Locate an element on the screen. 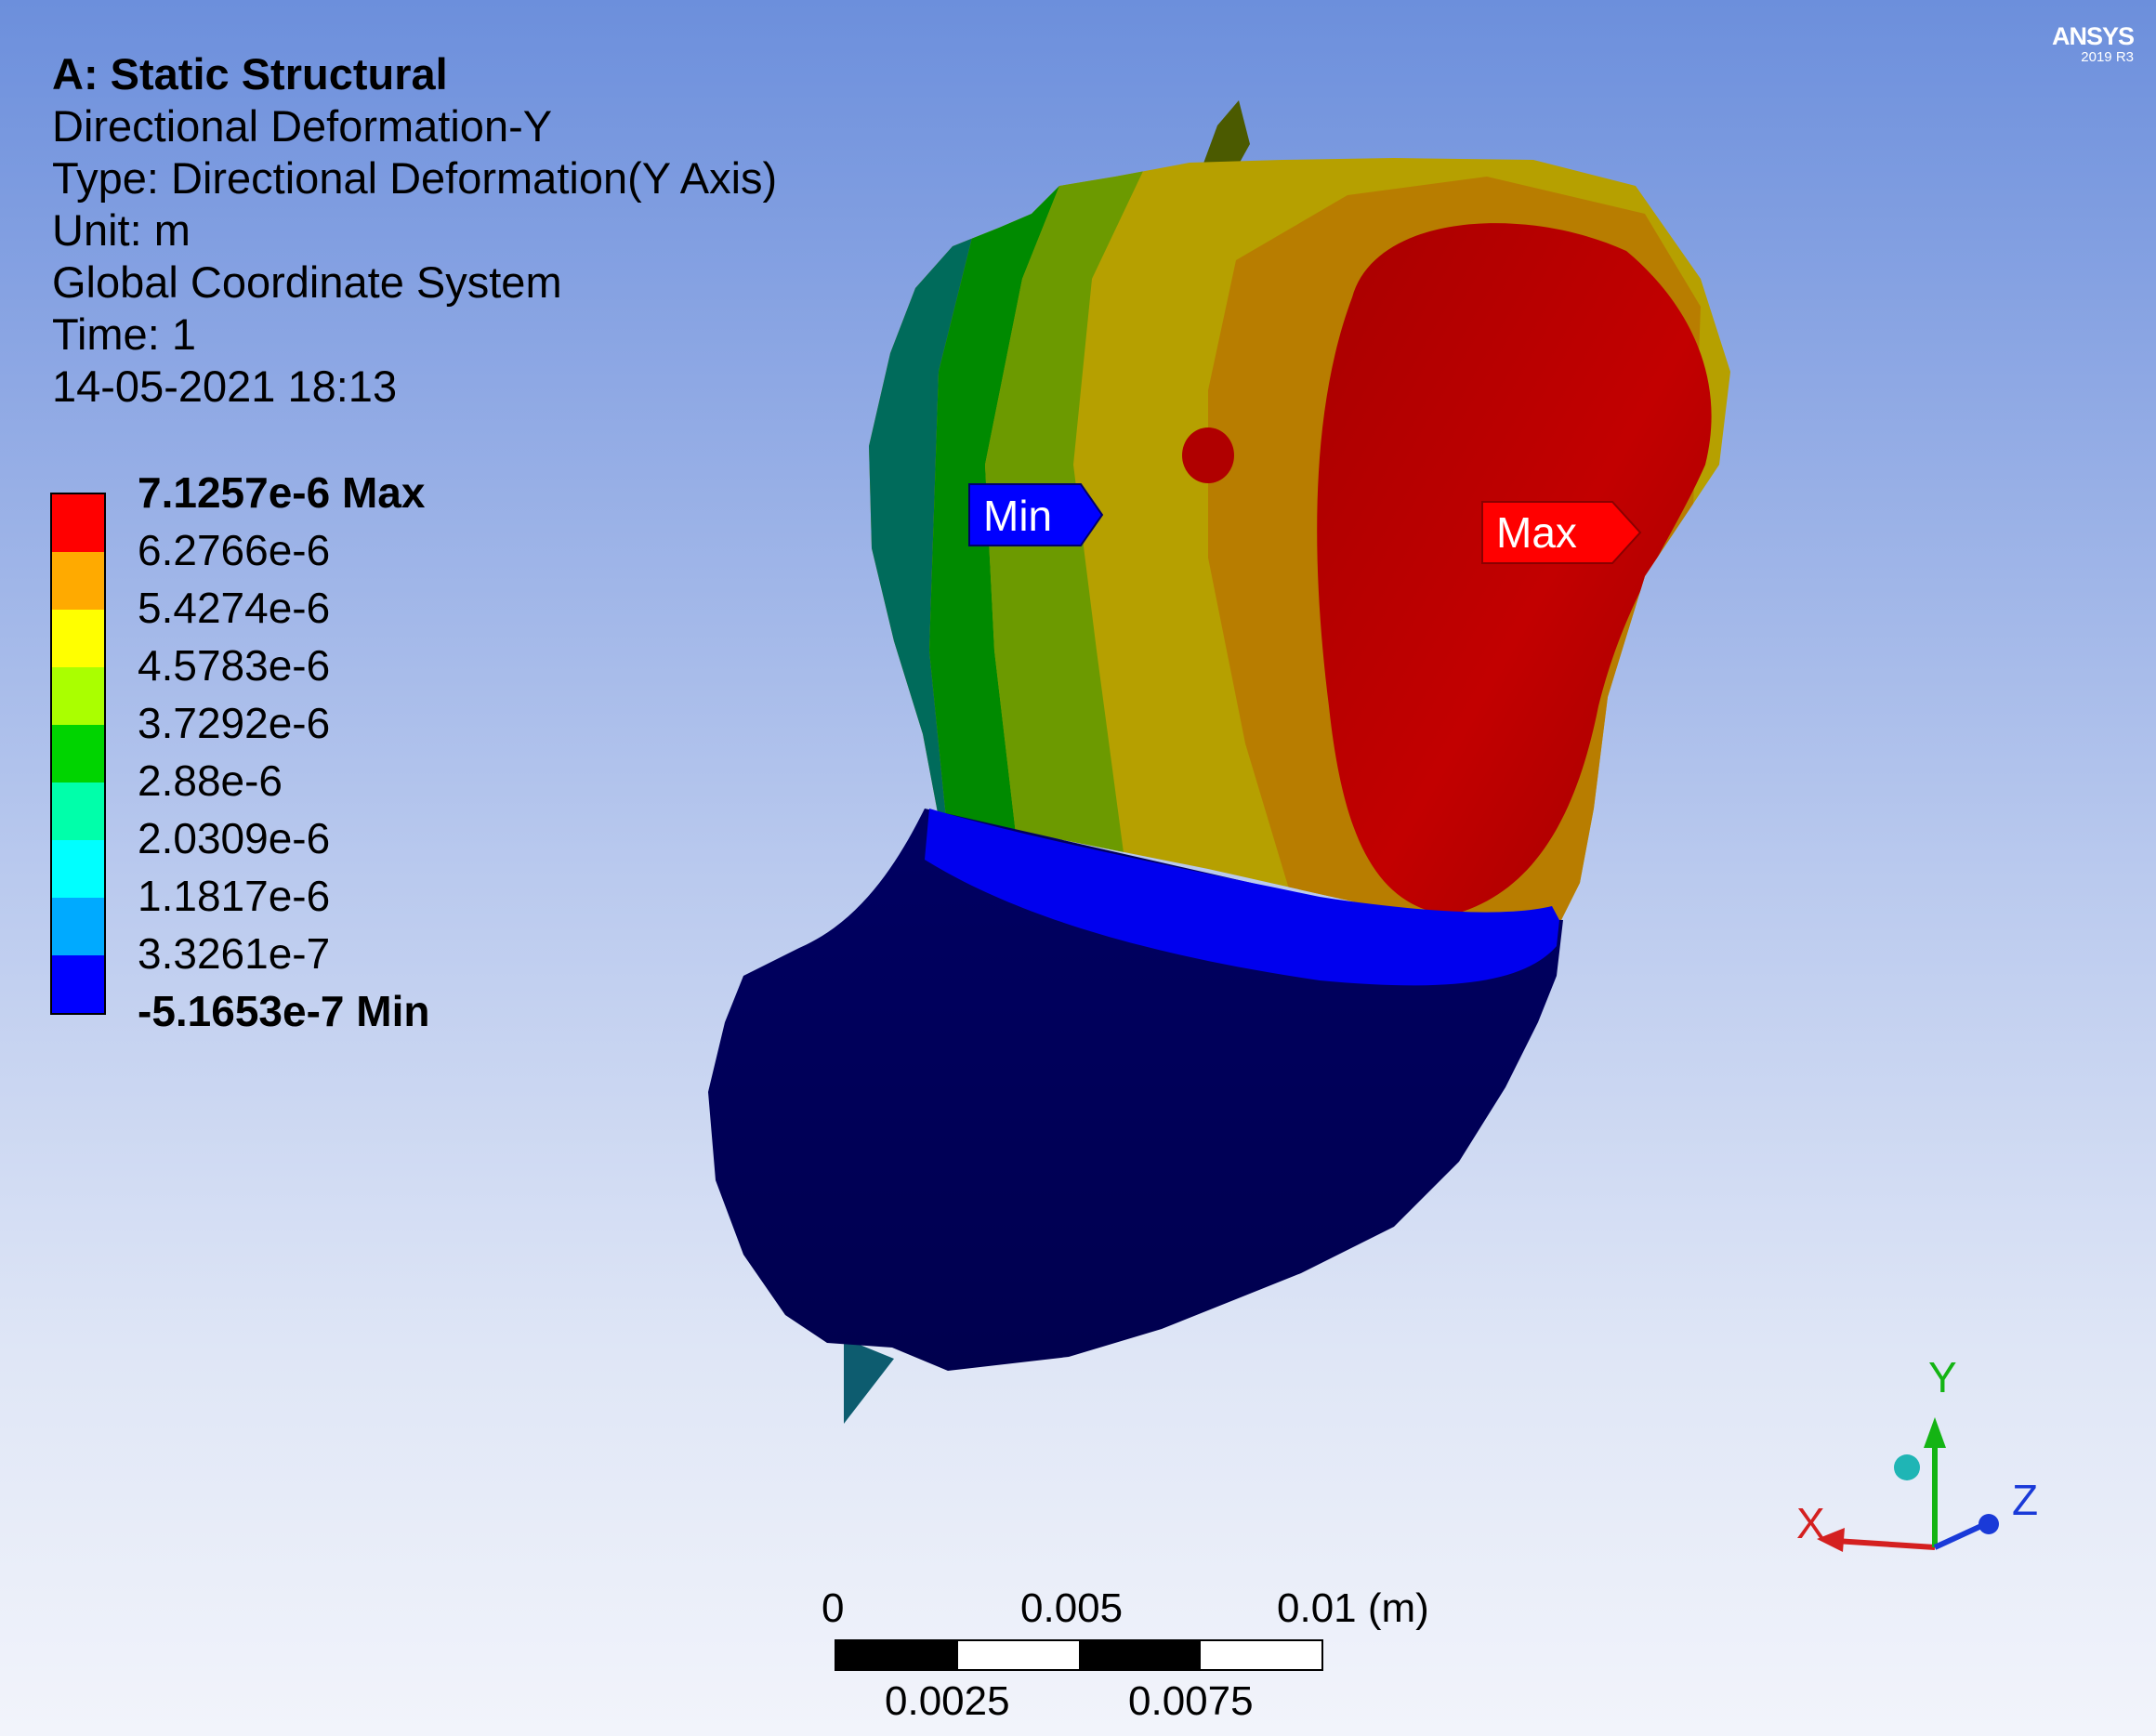 Image resolution: width=2156 pixels, height=1736 pixels. triad-y-label: Y is located at coordinates (1942, 1377).